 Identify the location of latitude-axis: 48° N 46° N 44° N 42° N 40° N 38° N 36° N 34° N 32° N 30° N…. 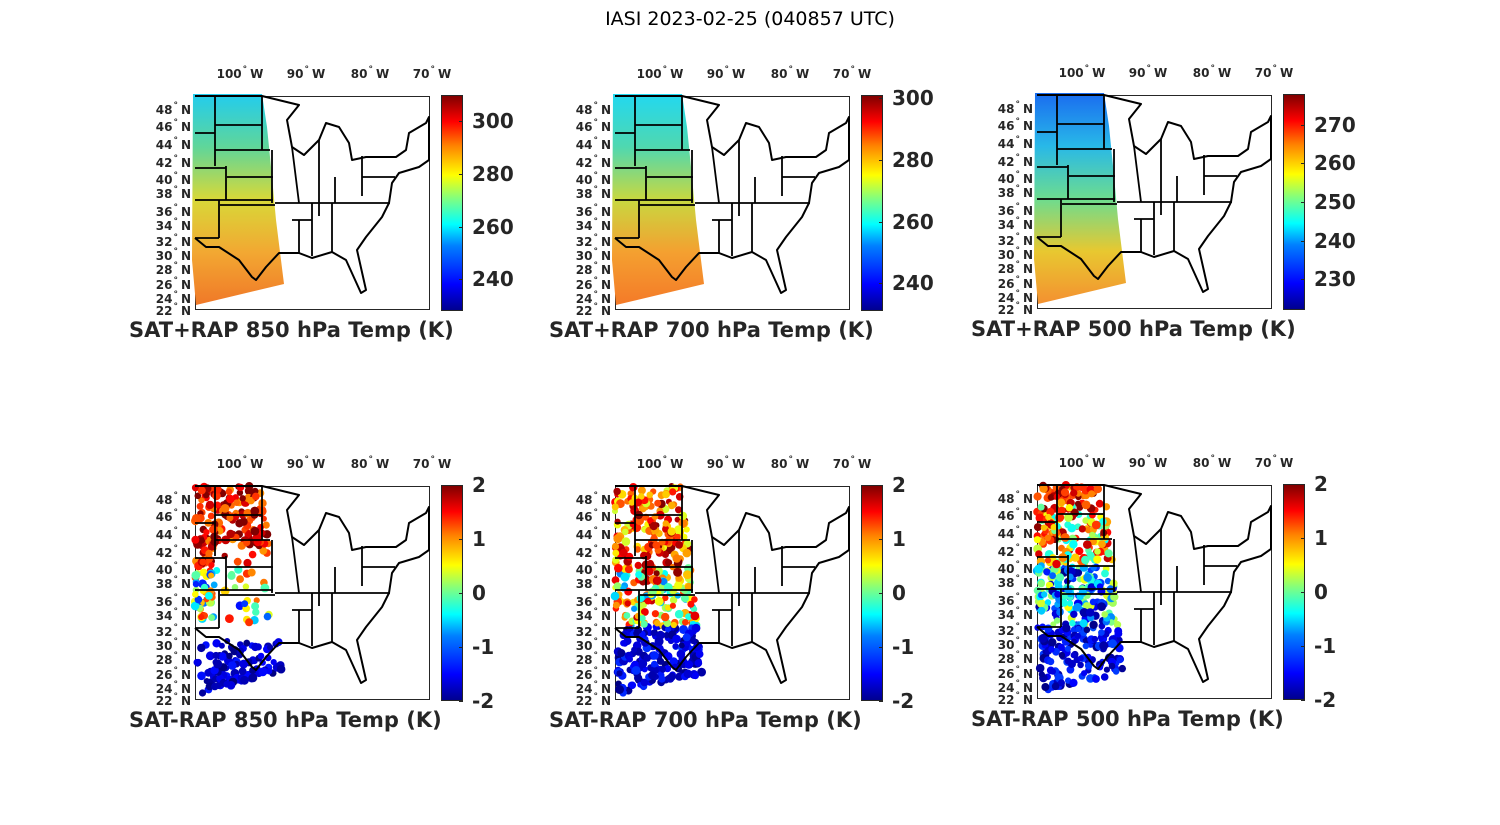
(1002, 206).